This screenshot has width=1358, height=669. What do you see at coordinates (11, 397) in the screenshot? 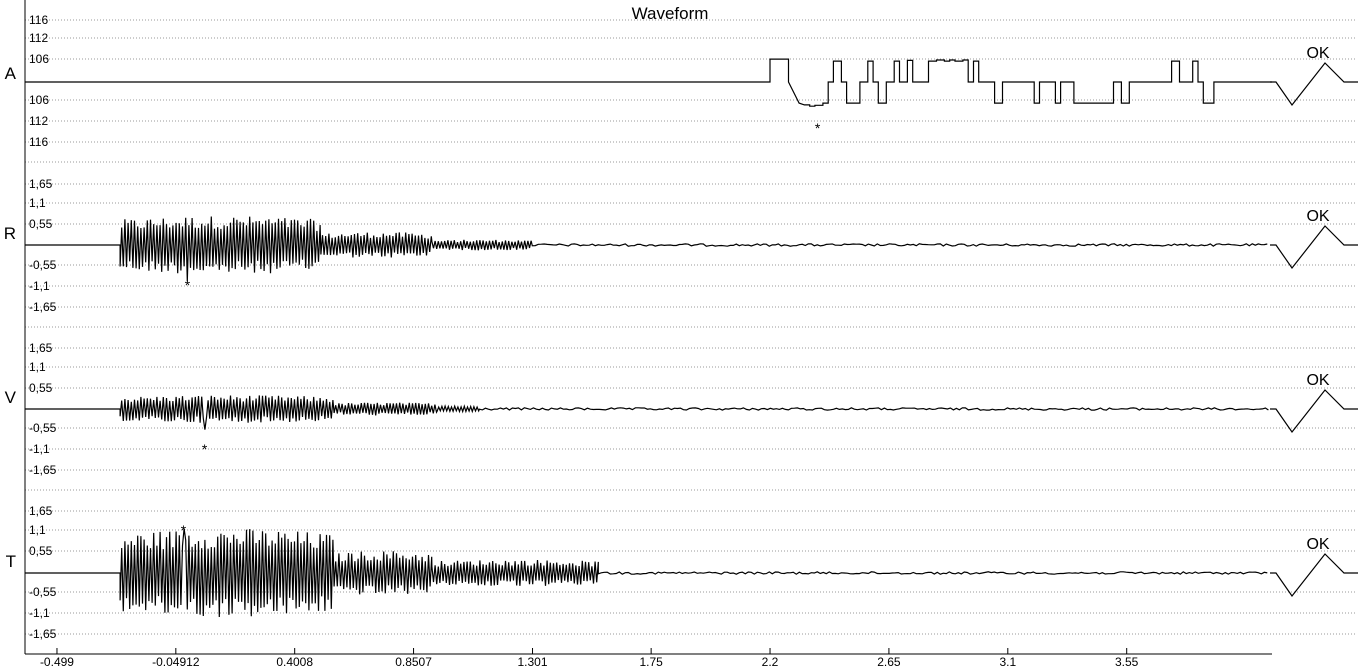
I see `channel-label: V` at bounding box center [11, 397].